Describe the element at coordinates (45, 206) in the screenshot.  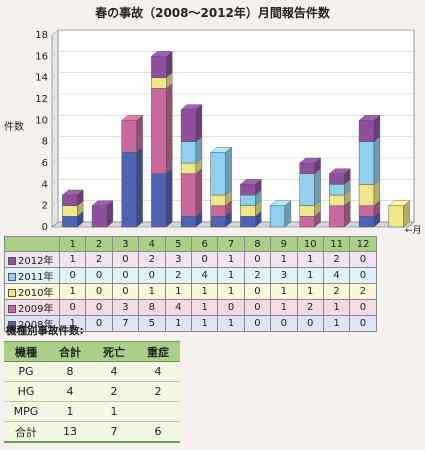
I see `y-tick-label: 2` at that location.